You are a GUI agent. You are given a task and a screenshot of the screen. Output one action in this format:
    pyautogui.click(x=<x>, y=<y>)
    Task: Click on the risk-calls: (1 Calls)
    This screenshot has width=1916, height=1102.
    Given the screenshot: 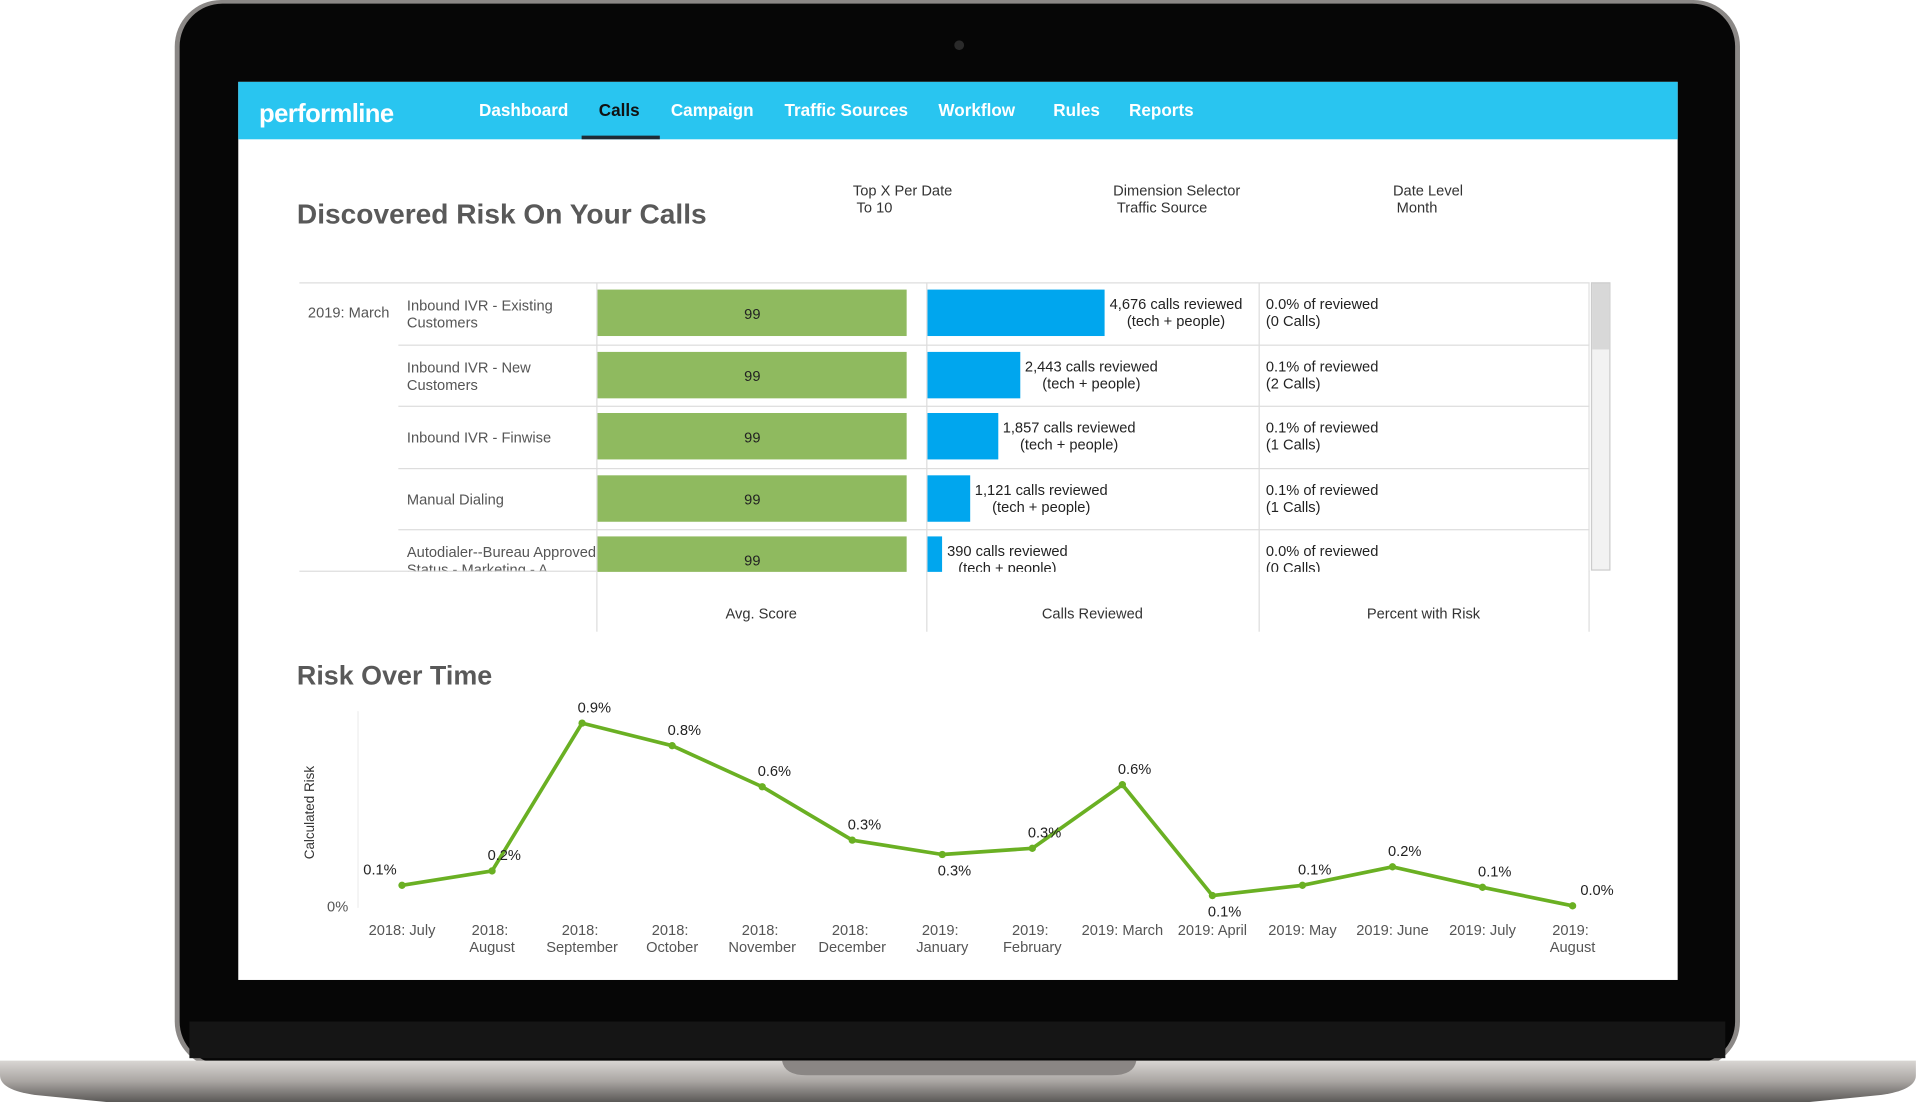 What is the action you would take?
    pyautogui.click(x=1293, y=506)
    